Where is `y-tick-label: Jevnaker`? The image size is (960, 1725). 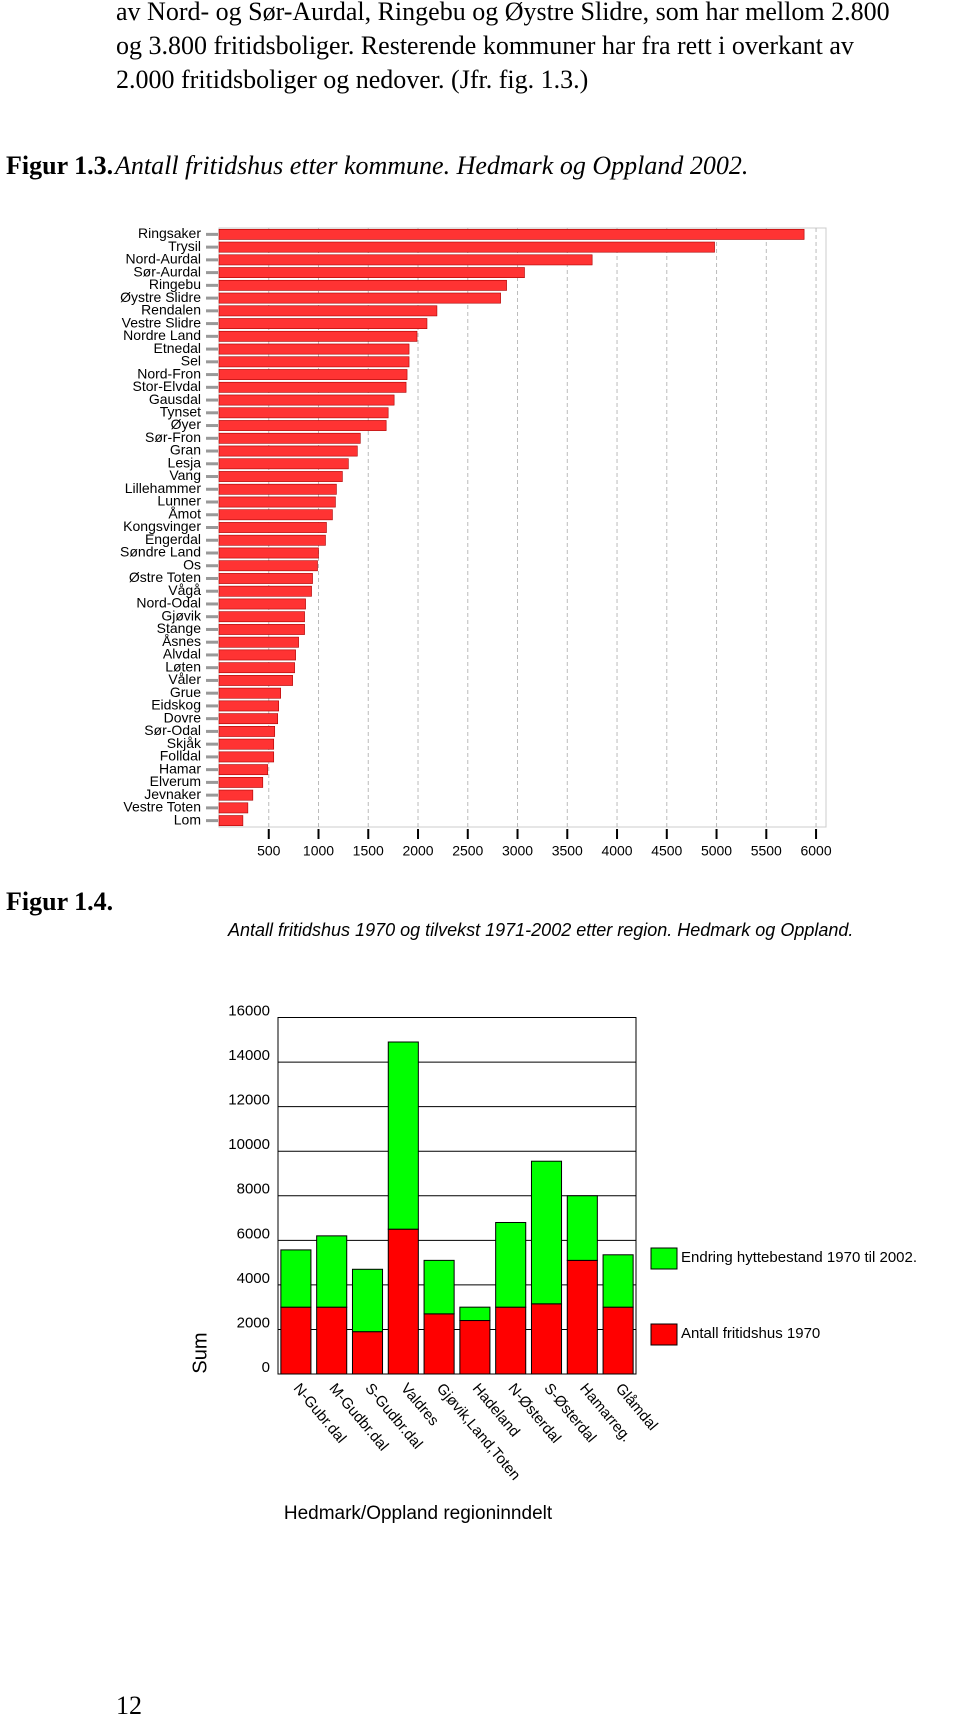
y-tick-label: Jevnaker is located at coordinates (172, 794).